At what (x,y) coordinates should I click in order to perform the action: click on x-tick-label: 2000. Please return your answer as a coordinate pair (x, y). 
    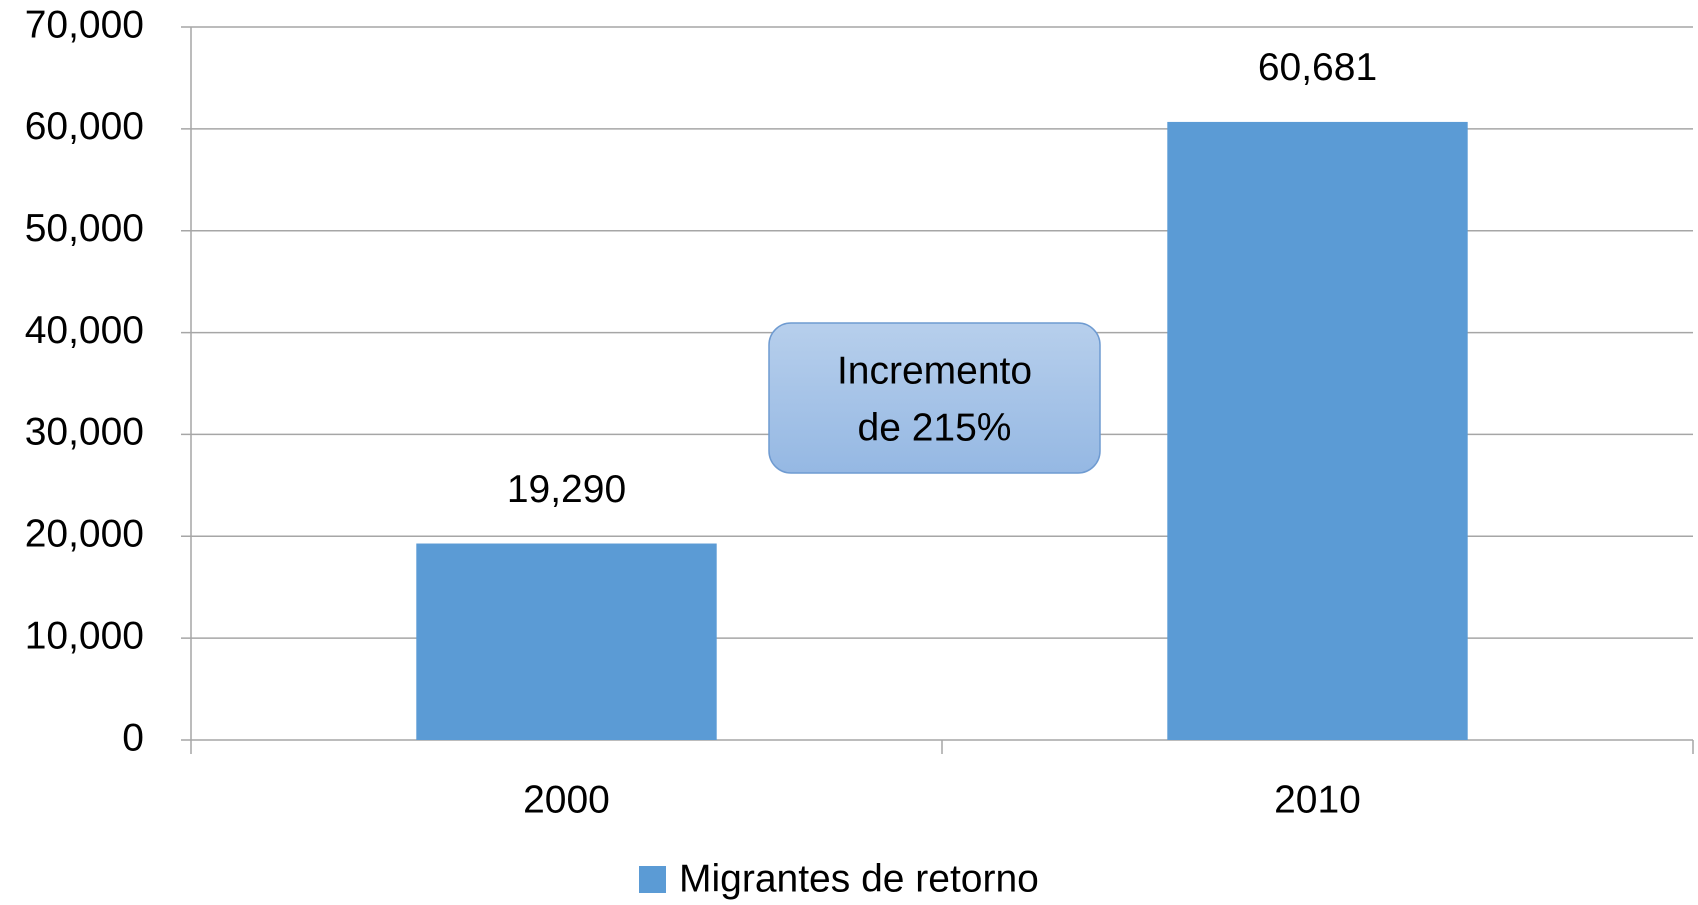
    Looking at the image, I should click on (566, 799).